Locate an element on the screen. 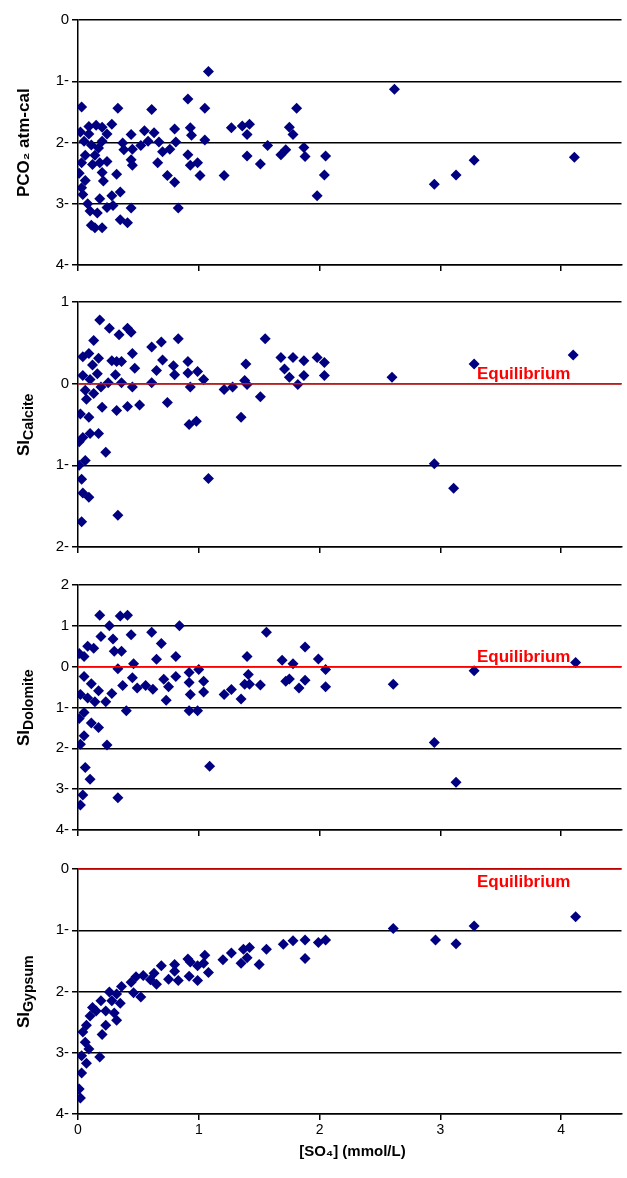 Image resolution: width=627 pixels, height=1178 pixels. x-tick-label: 0 is located at coordinates (78, 1129).